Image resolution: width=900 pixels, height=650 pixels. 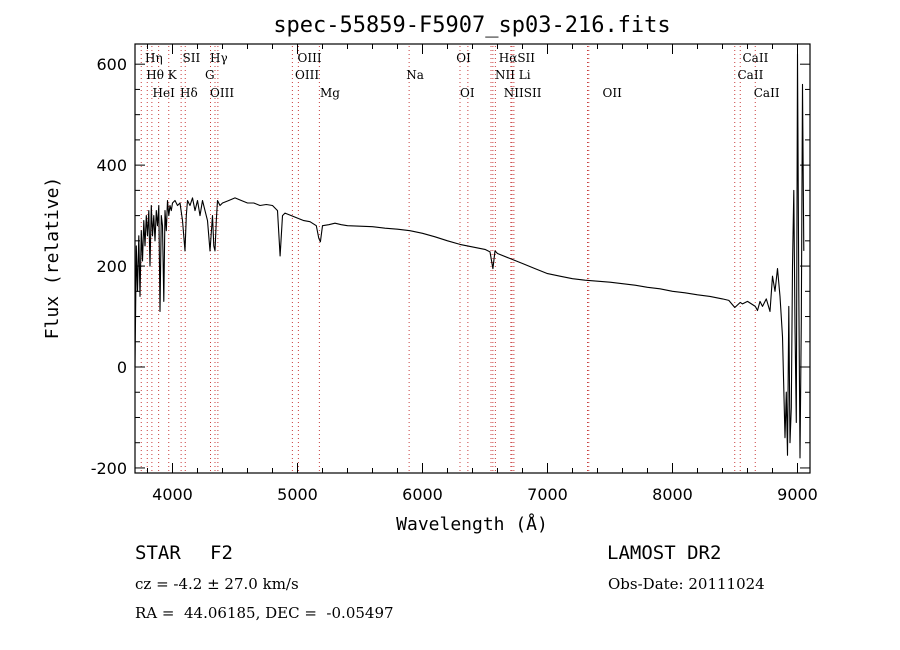 I want to click on line-label-row3-5: NIISII, so click(x=523, y=93).